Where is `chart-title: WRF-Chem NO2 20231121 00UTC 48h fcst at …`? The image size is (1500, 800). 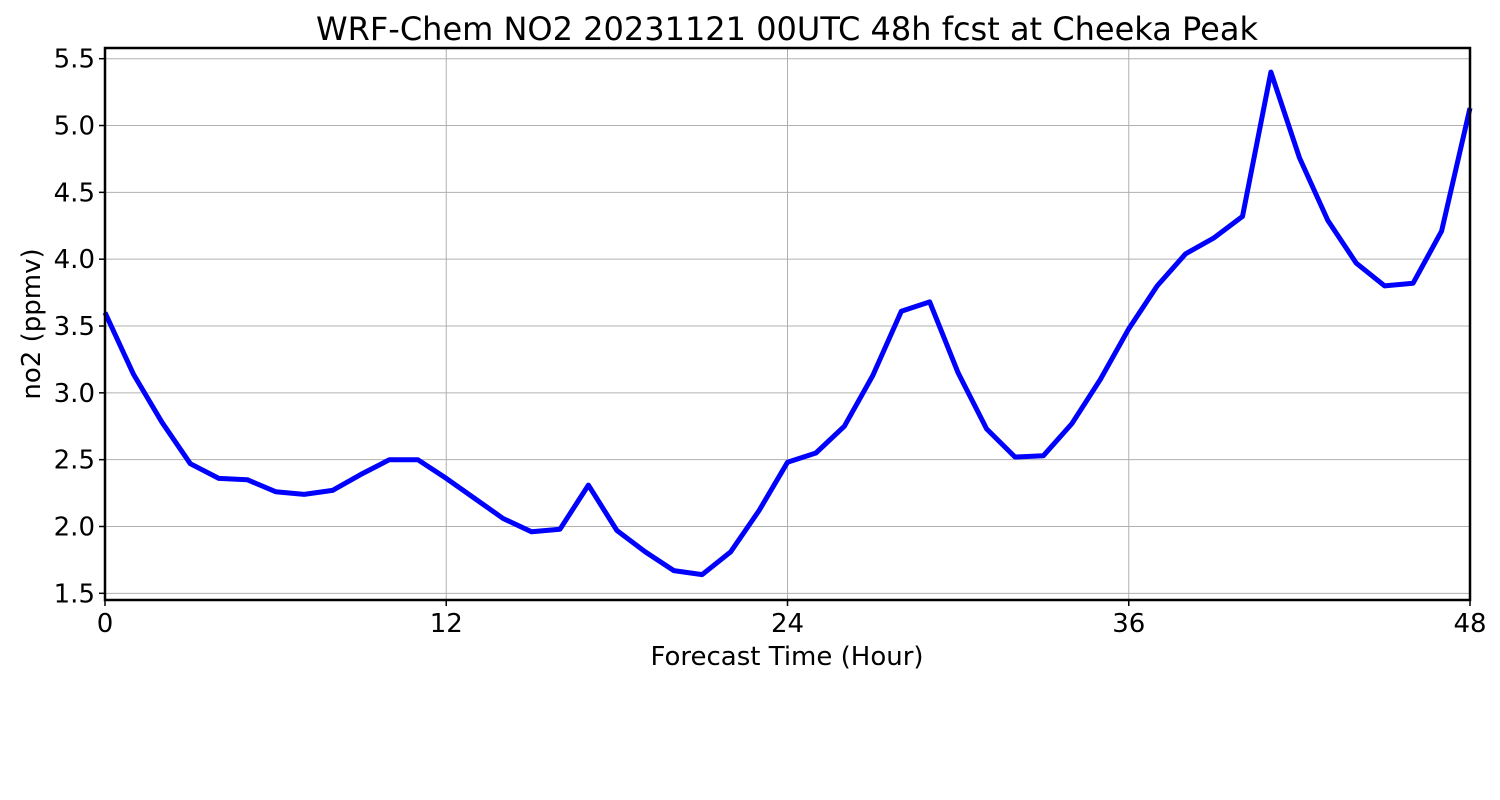
chart-title: WRF-Chem NO2 20231121 00UTC 48h fcst at … is located at coordinates (787, 29).